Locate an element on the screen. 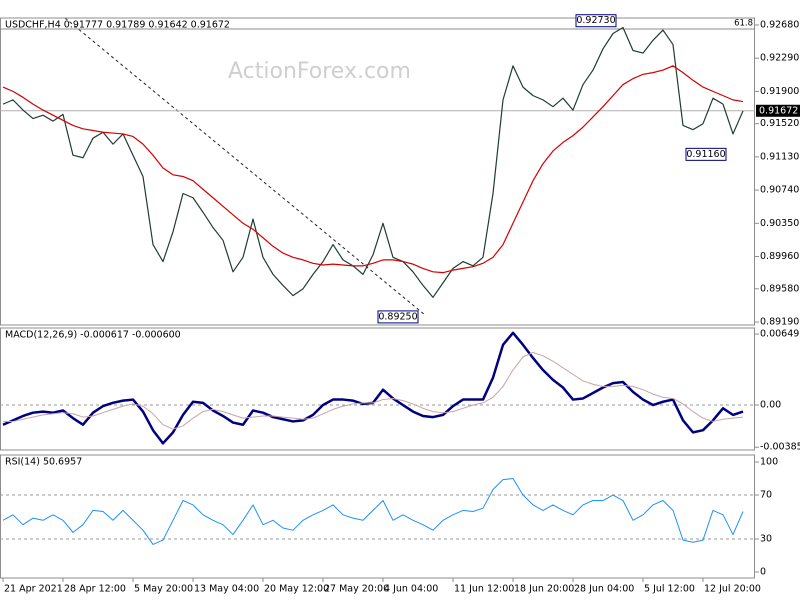 This screenshot has height=600, width=800. x-tick-label: 5 May 20:00 is located at coordinates (163, 589).